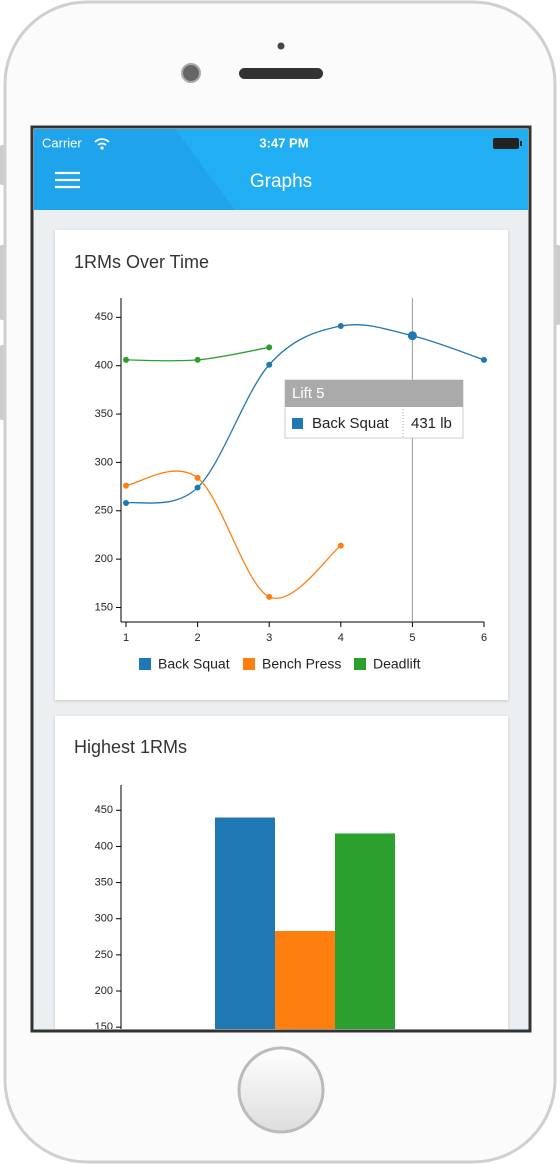  I want to click on speaker, so click(281, 73).